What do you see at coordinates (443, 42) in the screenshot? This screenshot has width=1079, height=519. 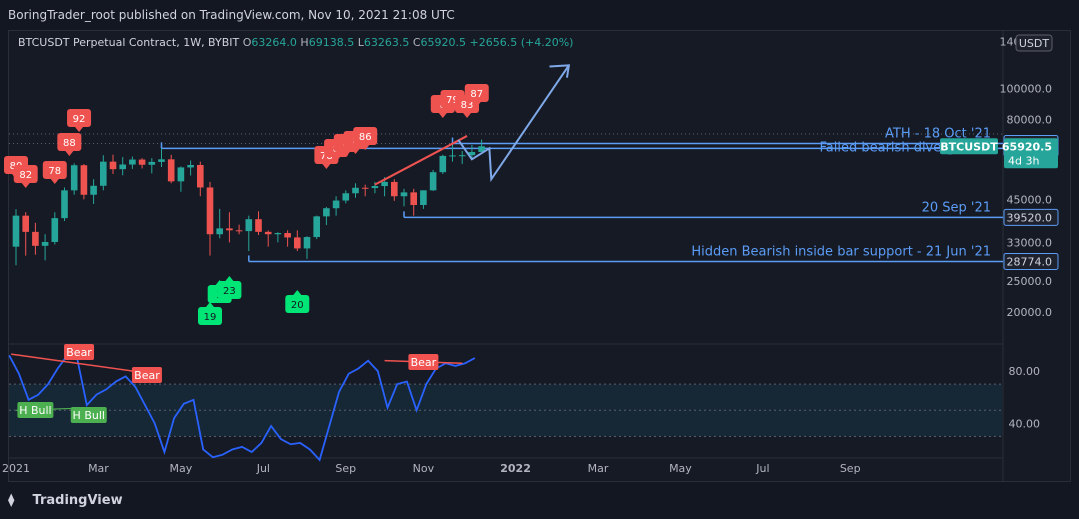 I see `close-value: 65920.5` at bounding box center [443, 42].